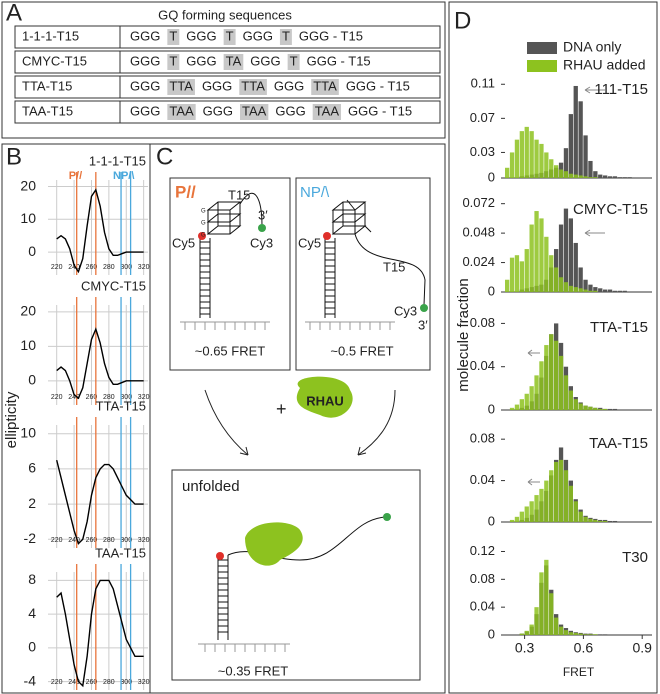  Describe the element at coordinates (92, 397) in the screenshot. I see `x-tick-label: 260` at that location.